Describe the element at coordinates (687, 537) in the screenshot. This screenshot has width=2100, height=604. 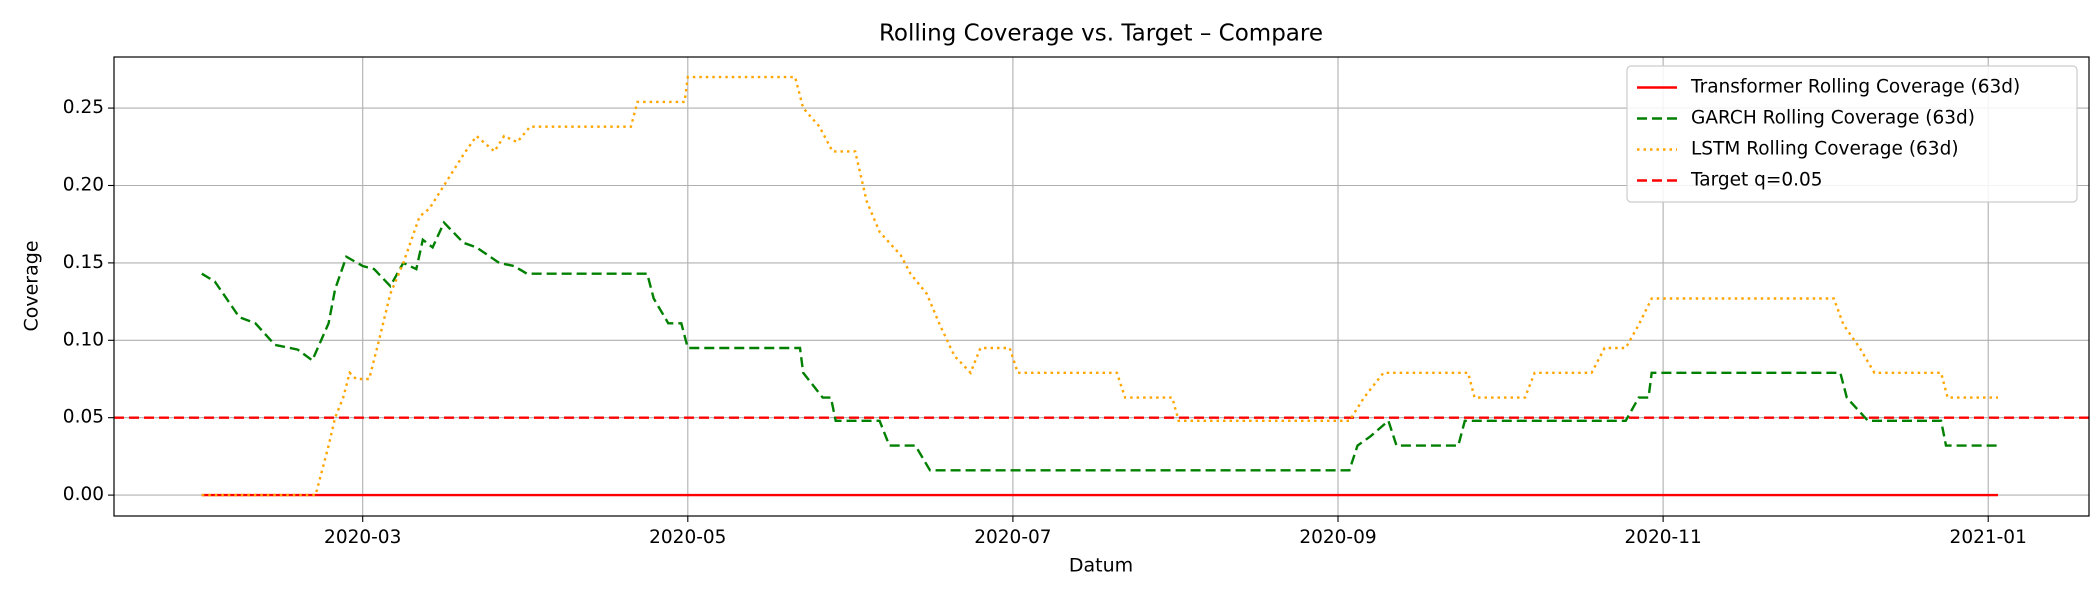
I see `x-tick-label: 2020-05` at that location.